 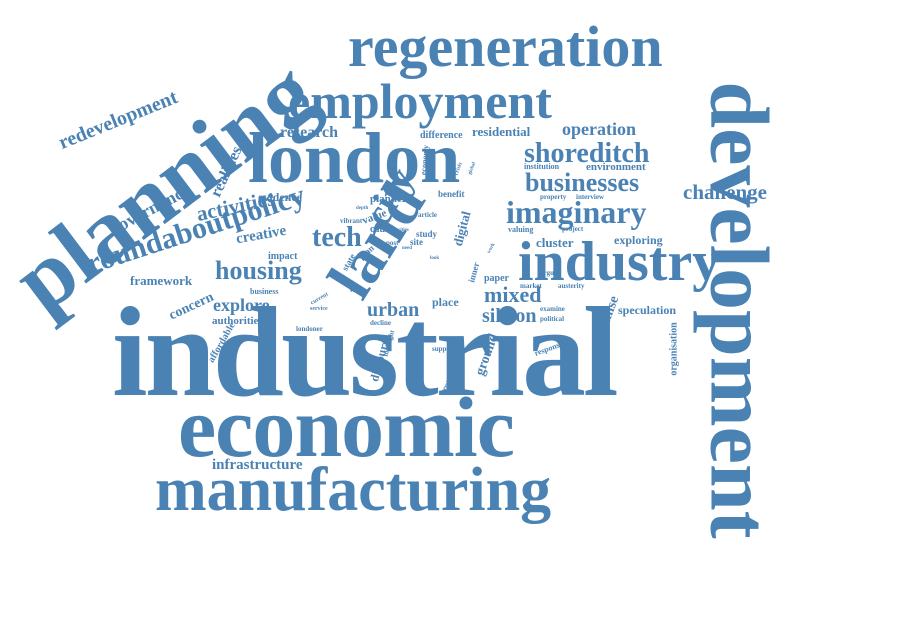 What do you see at coordinates (509, 316) in the screenshot?
I see `word-silicon: silicon` at bounding box center [509, 316].